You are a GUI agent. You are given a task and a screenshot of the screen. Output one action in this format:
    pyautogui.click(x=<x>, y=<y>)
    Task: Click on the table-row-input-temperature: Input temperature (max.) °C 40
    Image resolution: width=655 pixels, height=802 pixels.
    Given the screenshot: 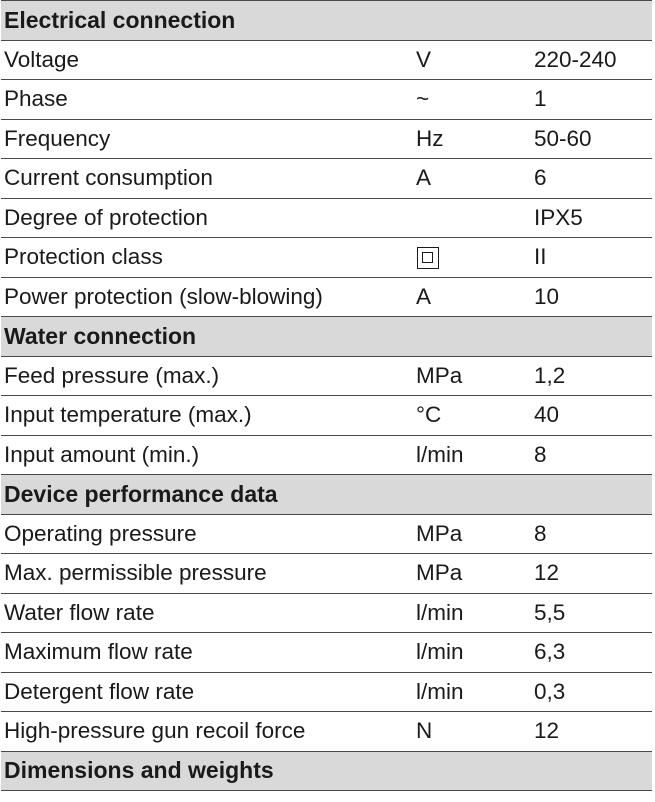 What is the action you would take?
    pyautogui.click(x=326, y=416)
    